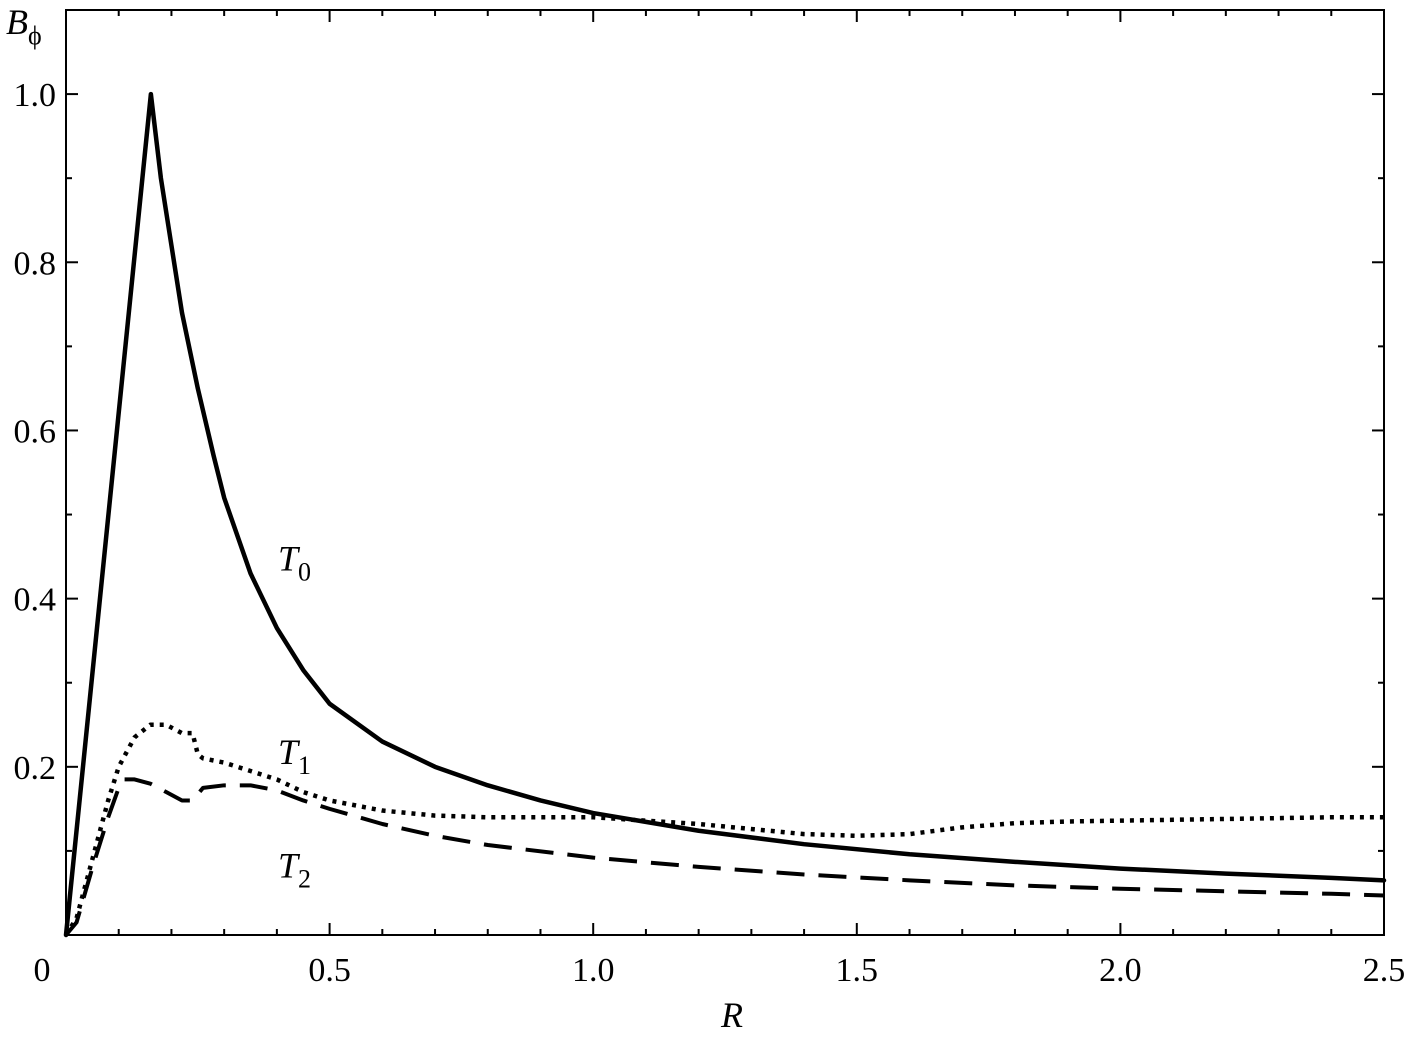 The width and height of the screenshot is (1411, 1039). What do you see at coordinates (731, 1015) in the screenshot?
I see `x-axis-label: R` at bounding box center [731, 1015].